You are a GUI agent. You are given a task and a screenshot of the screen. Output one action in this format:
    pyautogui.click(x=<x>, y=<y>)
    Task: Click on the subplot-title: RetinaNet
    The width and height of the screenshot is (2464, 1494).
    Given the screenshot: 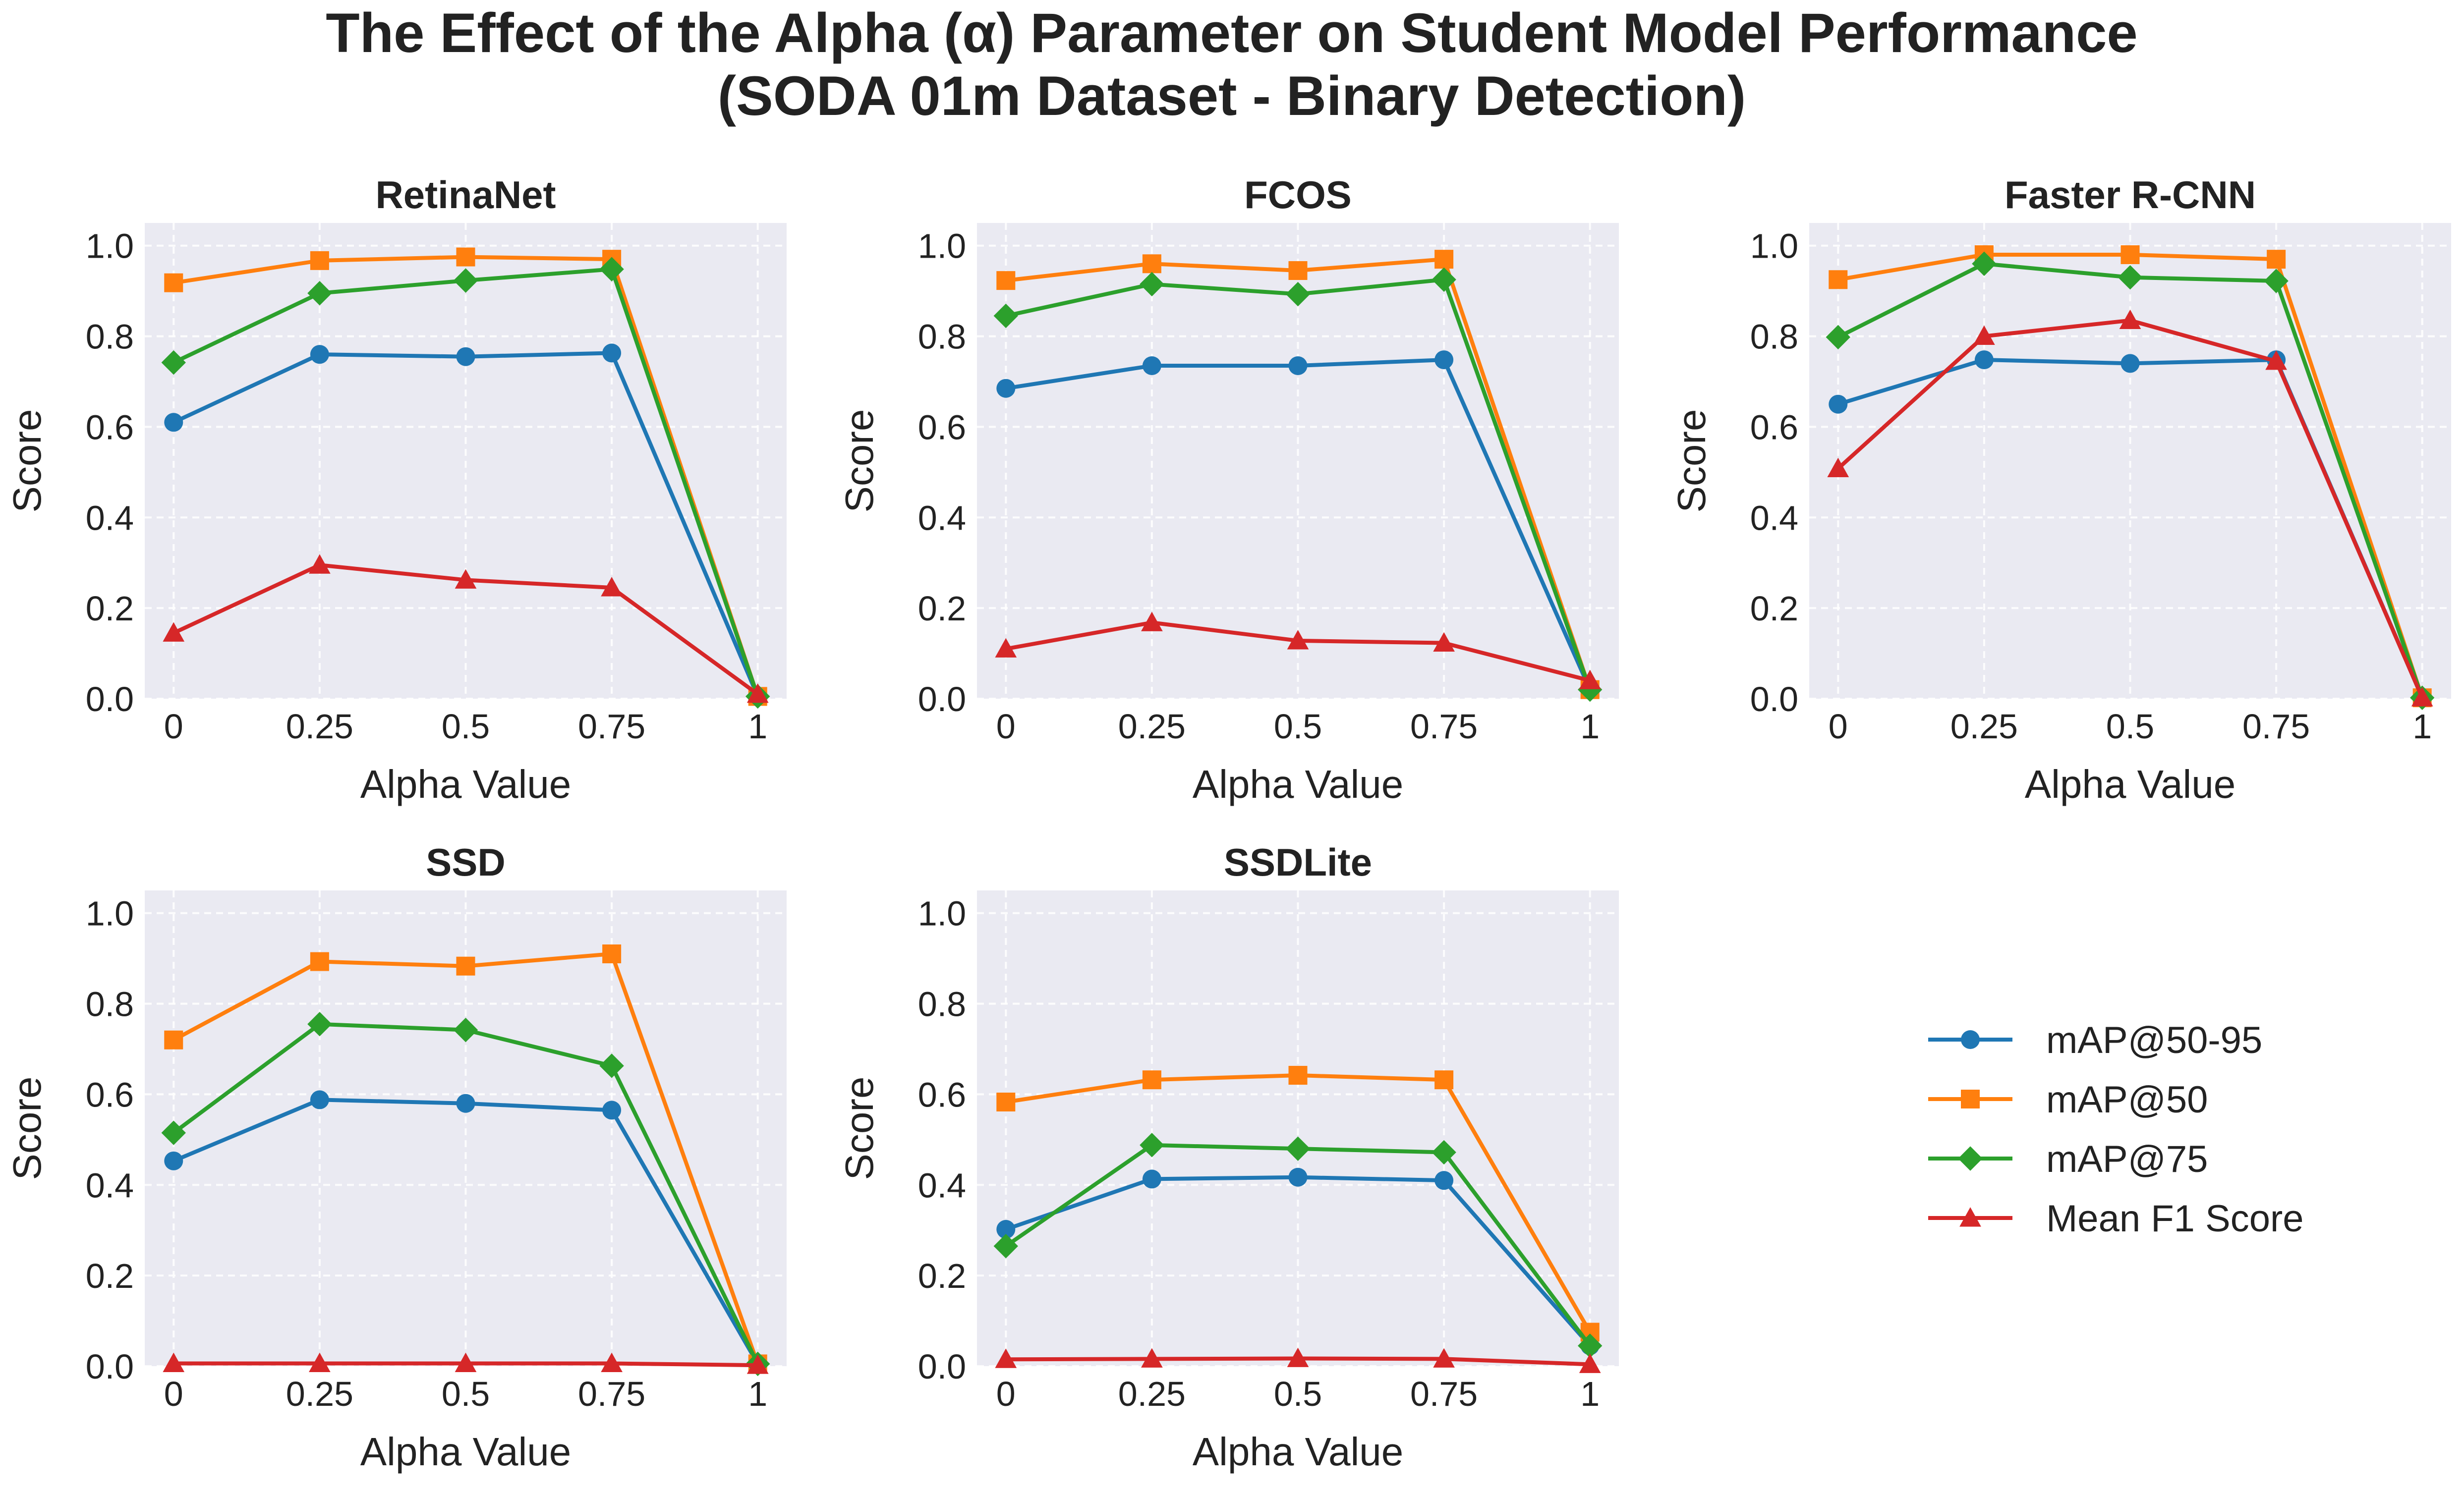 What is the action you would take?
    pyautogui.click(x=465, y=195)
    